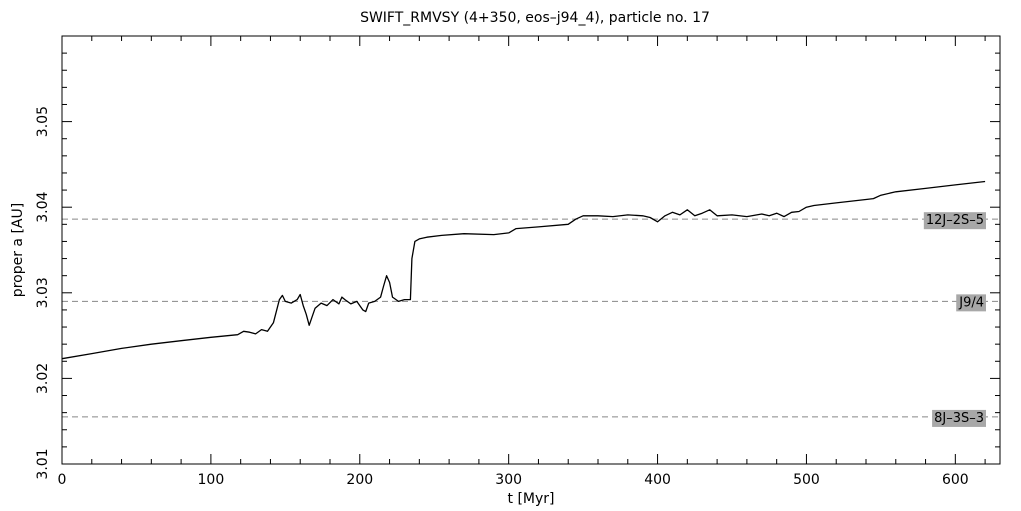 The image size is (1021, 511). Describe the element at coordinates (657, 480) in the screenshot. I see `x-tick-label: 400` at that location.